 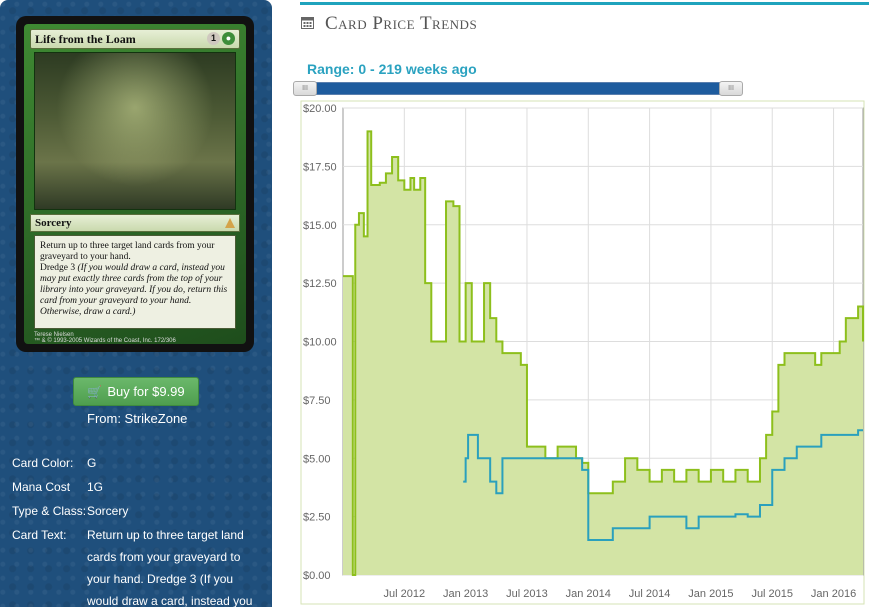 I want to click on x-tick-label: Jul 2014, so click(x=650, y=594).